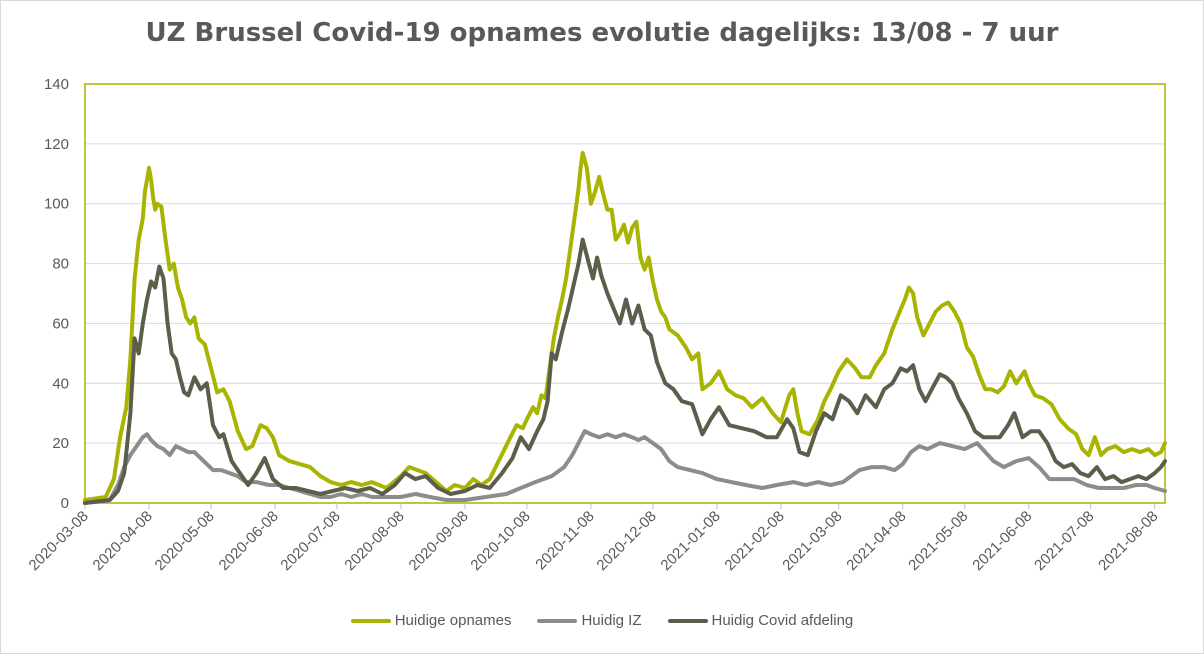  I want to click on x-tick-label: 2021-04-08, so click(876, 541).